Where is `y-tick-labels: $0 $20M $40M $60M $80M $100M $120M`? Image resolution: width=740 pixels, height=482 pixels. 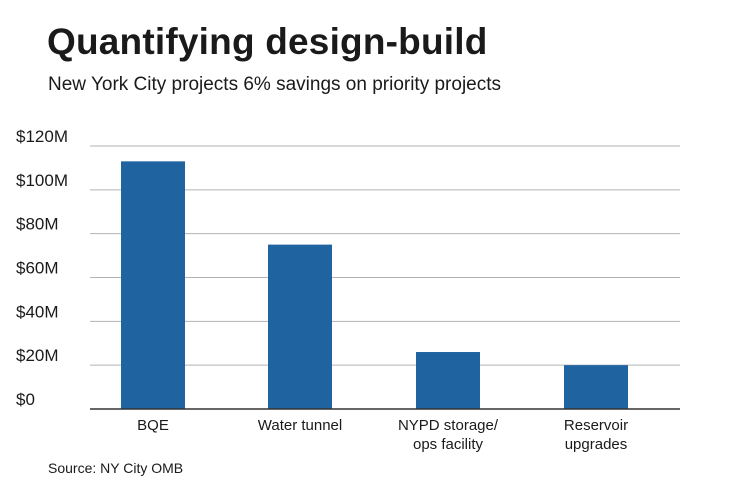 y-tick-labels: $0 $20M $40M $60M $80M $100M $120M is located at coordinates (42, 268).